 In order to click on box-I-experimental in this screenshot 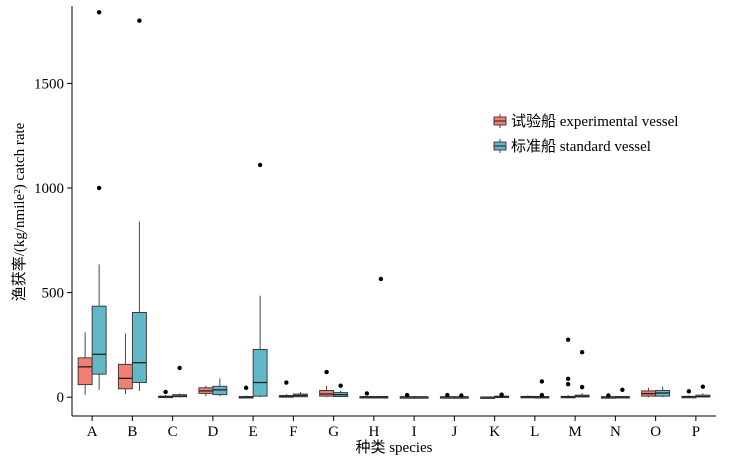, I will do `click(407, 395)`.